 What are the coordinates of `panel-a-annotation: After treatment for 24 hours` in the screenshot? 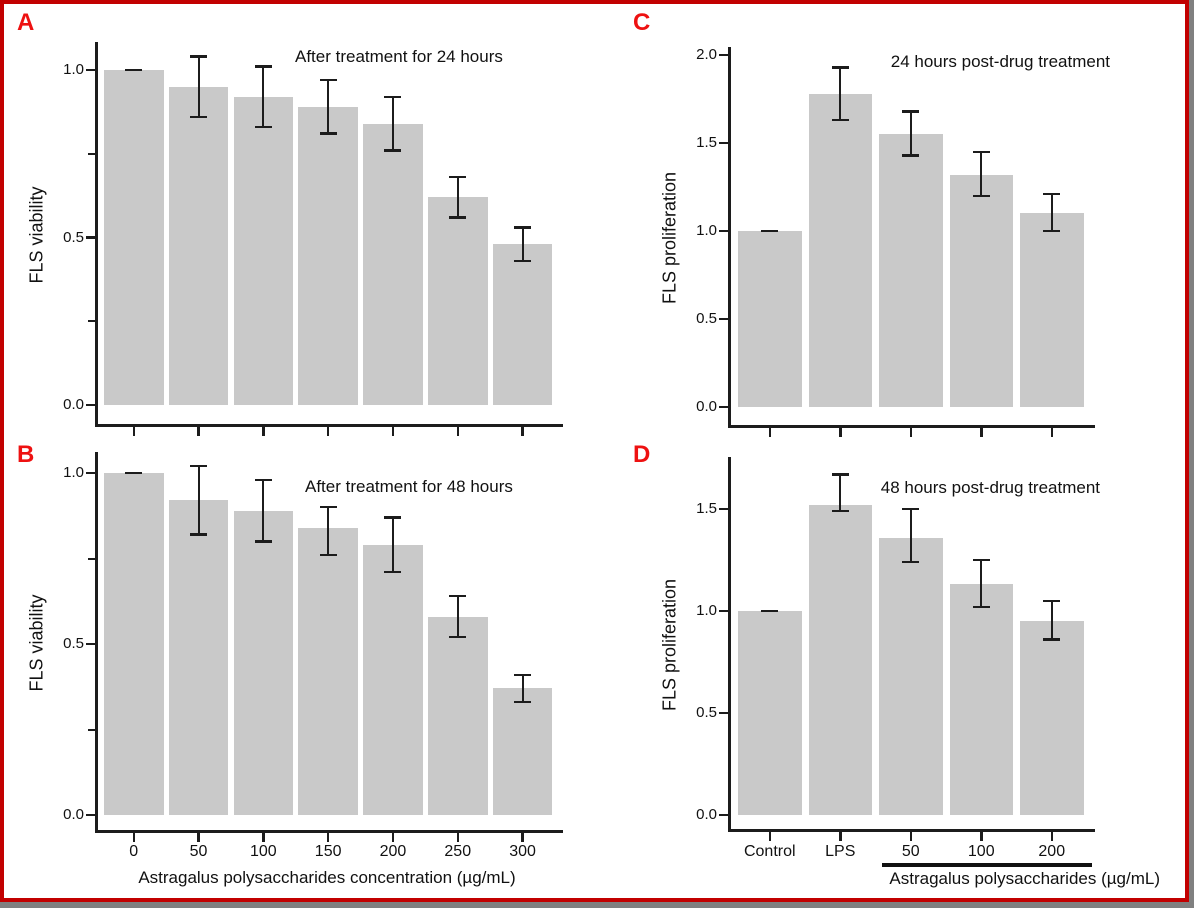 It's located at (399, 56).